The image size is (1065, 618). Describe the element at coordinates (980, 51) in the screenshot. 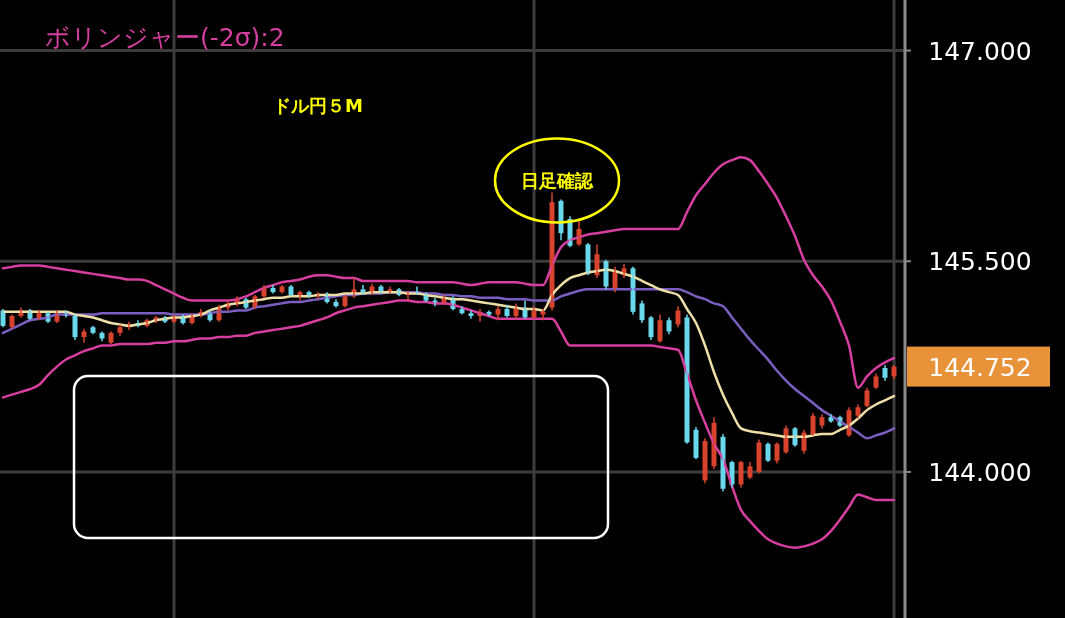

I see `y-tick-label: 147.000` at that location.